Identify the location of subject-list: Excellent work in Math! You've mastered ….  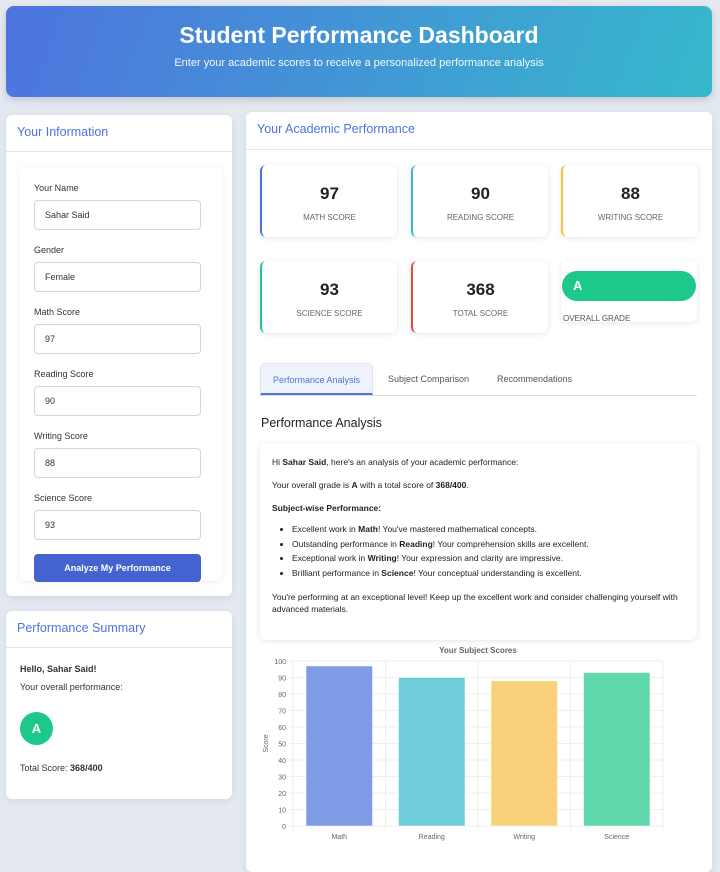
(488, 551).